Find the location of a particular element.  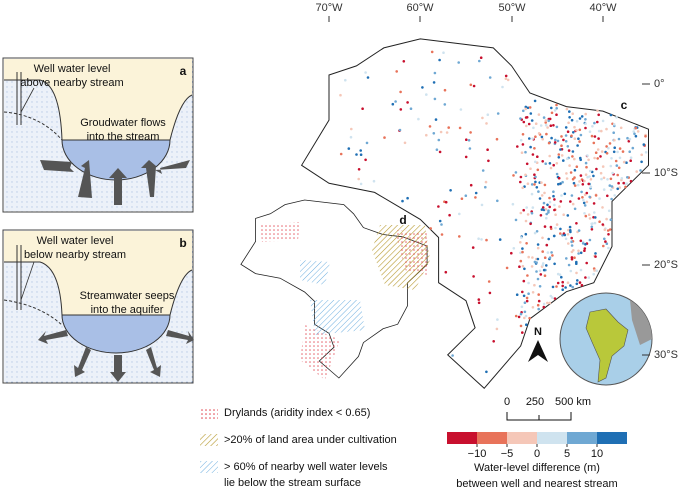

legend-label: >20% of land area under cultivation is located at coordinates (310, 440).